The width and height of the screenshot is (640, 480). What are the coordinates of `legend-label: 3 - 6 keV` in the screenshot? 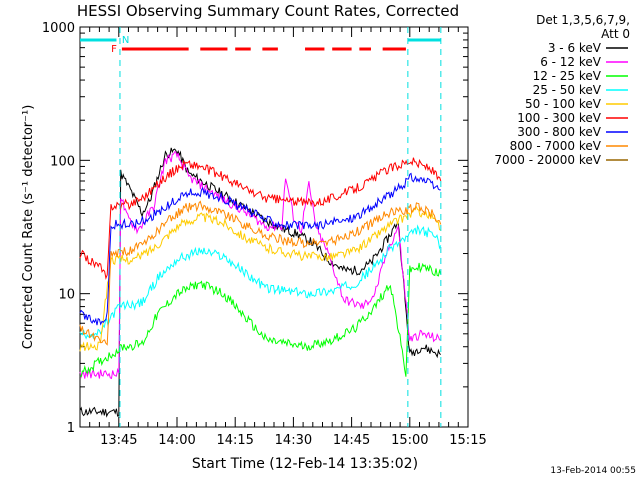 It's located at (575, 48).